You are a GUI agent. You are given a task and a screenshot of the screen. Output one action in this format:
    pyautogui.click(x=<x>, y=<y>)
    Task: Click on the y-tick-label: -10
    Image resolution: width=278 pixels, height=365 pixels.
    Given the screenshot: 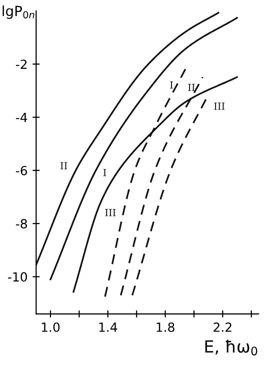 What is the action you would take?
    pyautogui.click(x=17, y=277)
    